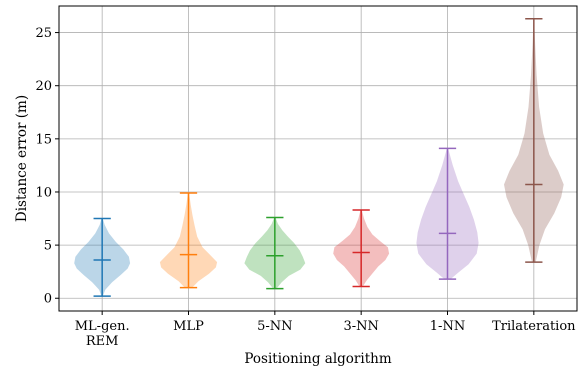 The image size is (582, 368). What do you see at coordinates (317, 359) in the screenshot?
I see `x-axis-label: Positioning algorithm` at bounding box center [317, 359].